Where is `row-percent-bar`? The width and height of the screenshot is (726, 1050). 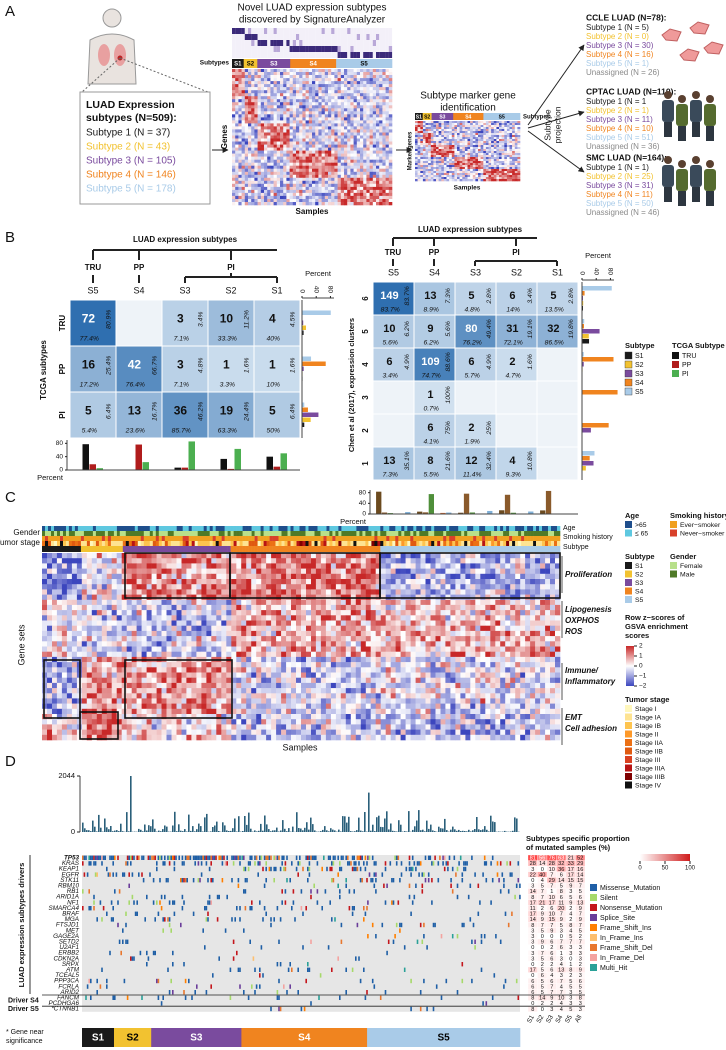 row-percent-bar is located at coordinates (588, 453).